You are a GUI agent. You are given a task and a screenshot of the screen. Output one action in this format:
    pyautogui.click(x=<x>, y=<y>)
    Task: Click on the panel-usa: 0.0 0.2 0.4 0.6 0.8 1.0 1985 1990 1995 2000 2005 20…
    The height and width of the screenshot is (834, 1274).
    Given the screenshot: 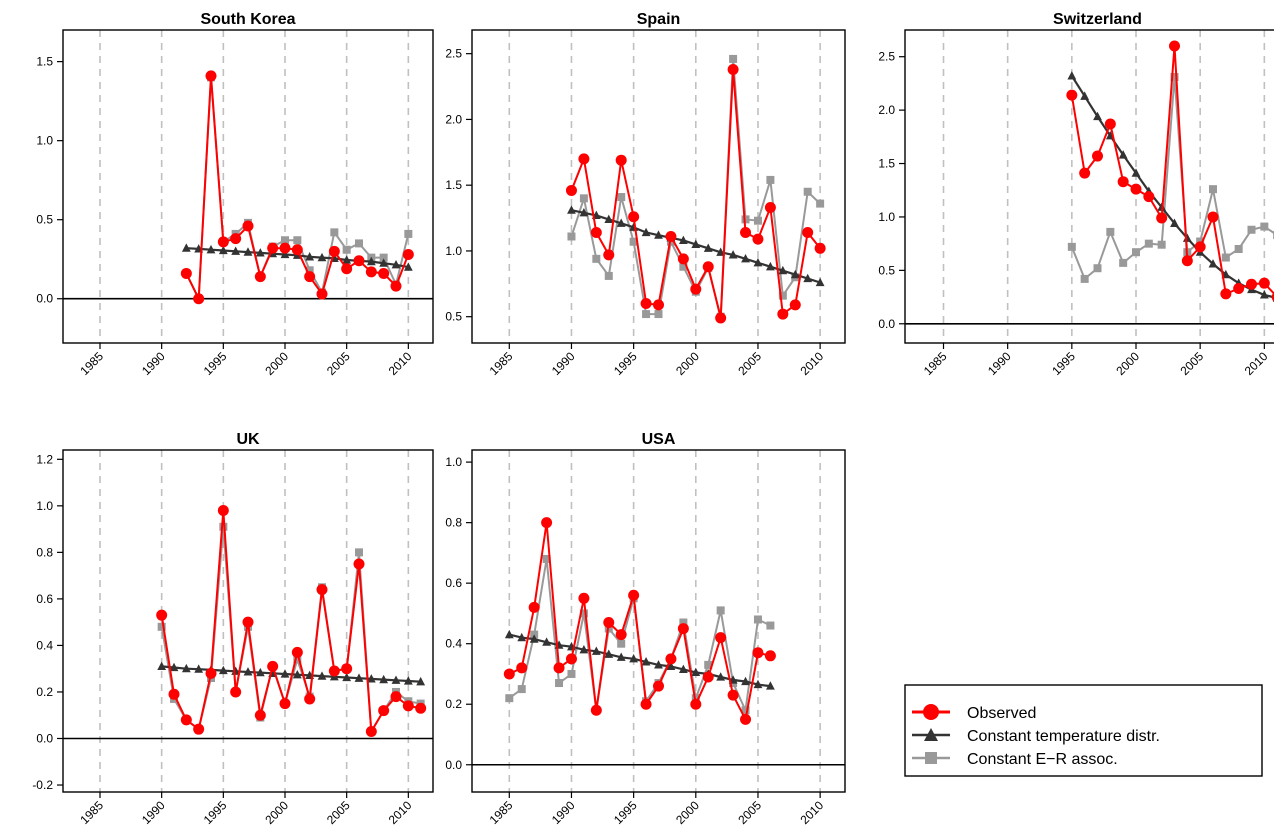 What is the action you would take?
    pyautogui.click(x=645, y=629)
    